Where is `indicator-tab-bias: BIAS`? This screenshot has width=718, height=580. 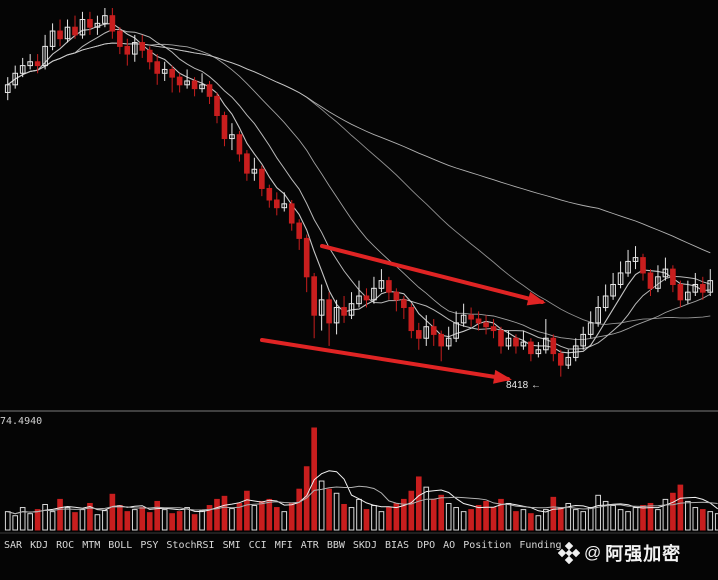 indicator-tab-bias: BIAS is located at coordinates (397, 545).